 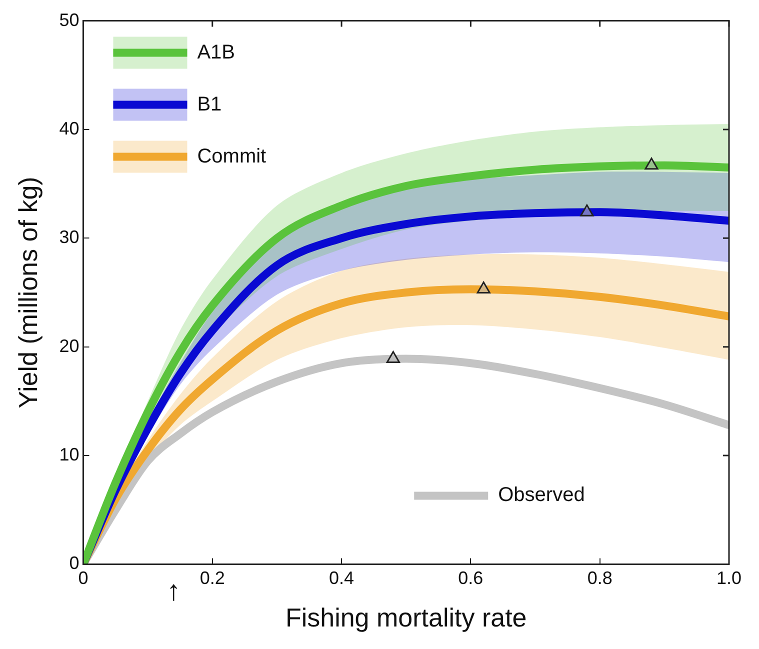 What do you see at coordinates (212, 578) in the screenshot?
I see `x-tick-label: 0.2` at bounding box center [212, 578].